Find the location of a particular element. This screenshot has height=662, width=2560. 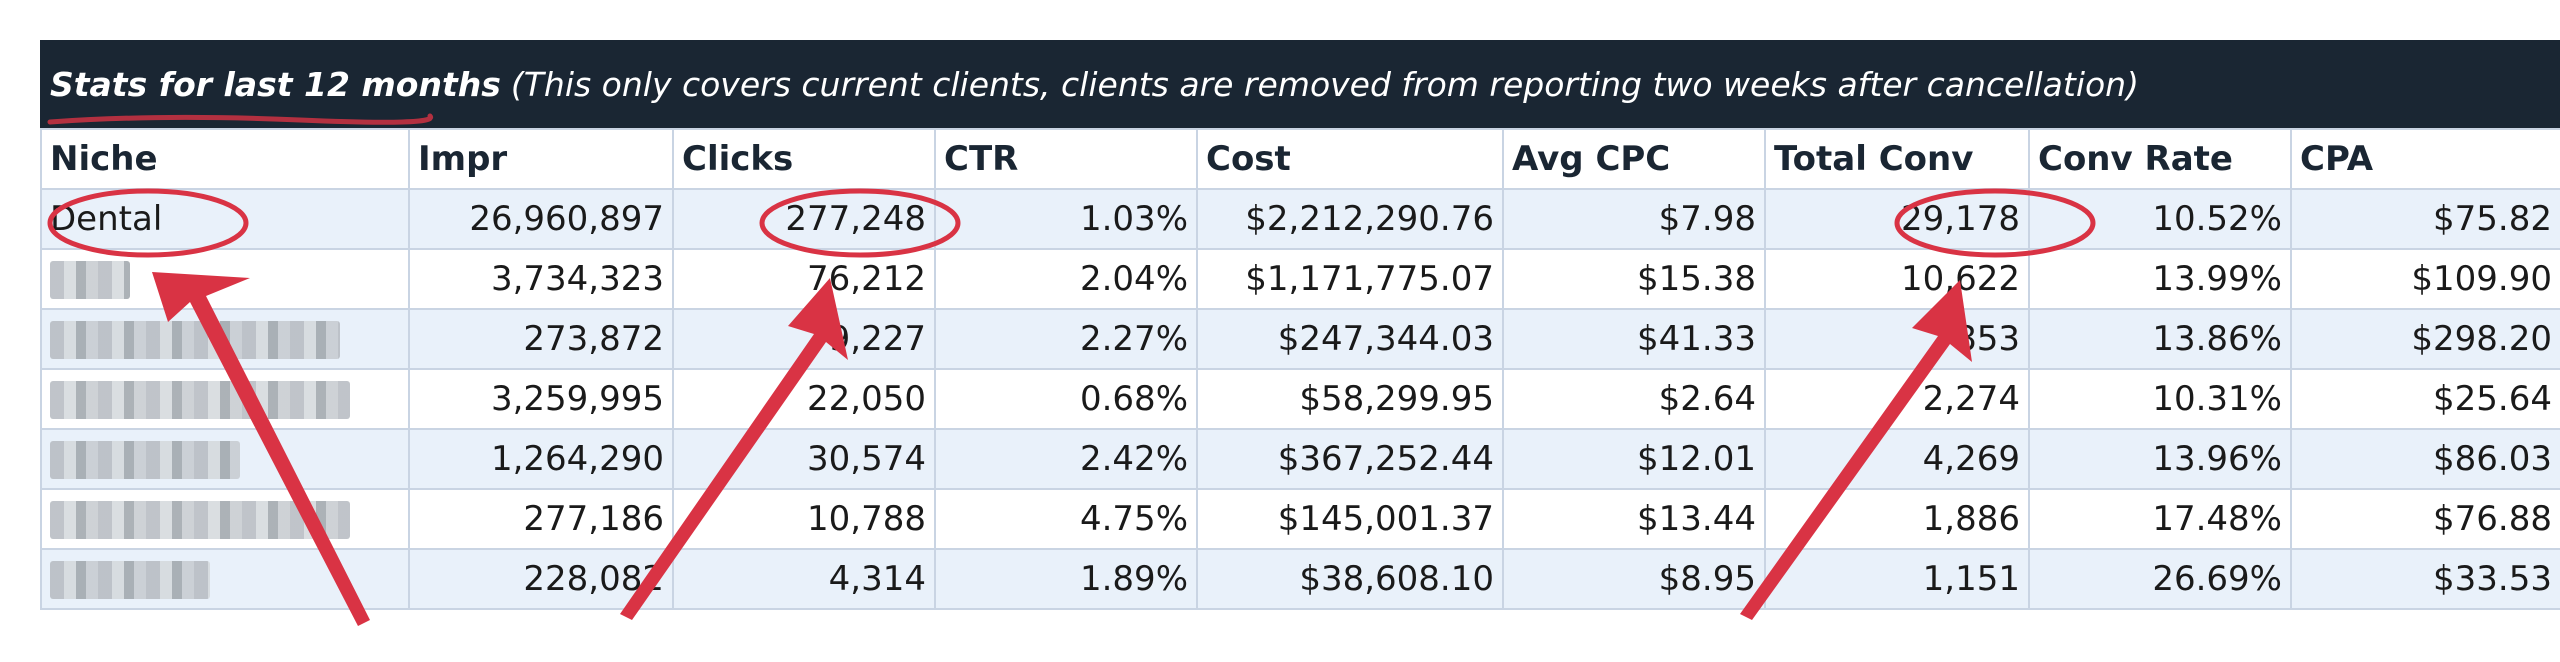

cell-total-conv: 1,886 is located at coordinates (1897, 519).